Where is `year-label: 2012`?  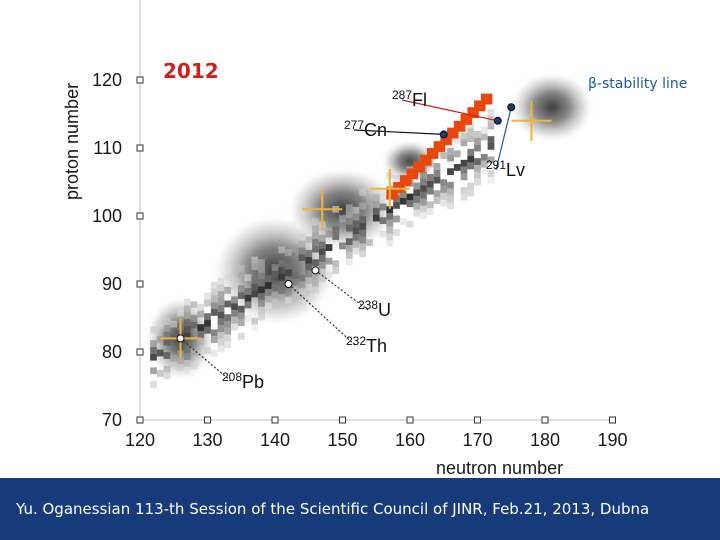 year-label: 2012 is located at coordinates (191, 71).